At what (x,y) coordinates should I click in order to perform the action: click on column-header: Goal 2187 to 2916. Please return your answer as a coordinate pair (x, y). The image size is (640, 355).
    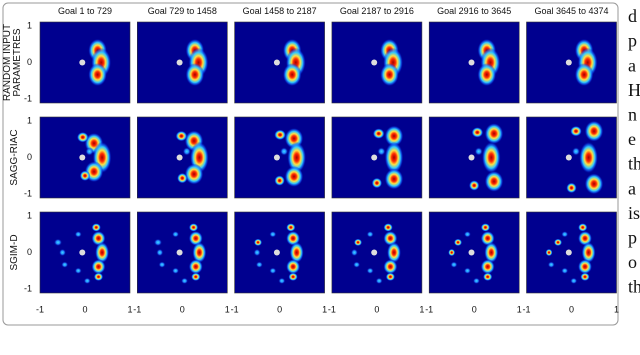
    Looking at the image, I should click on (377, 11).